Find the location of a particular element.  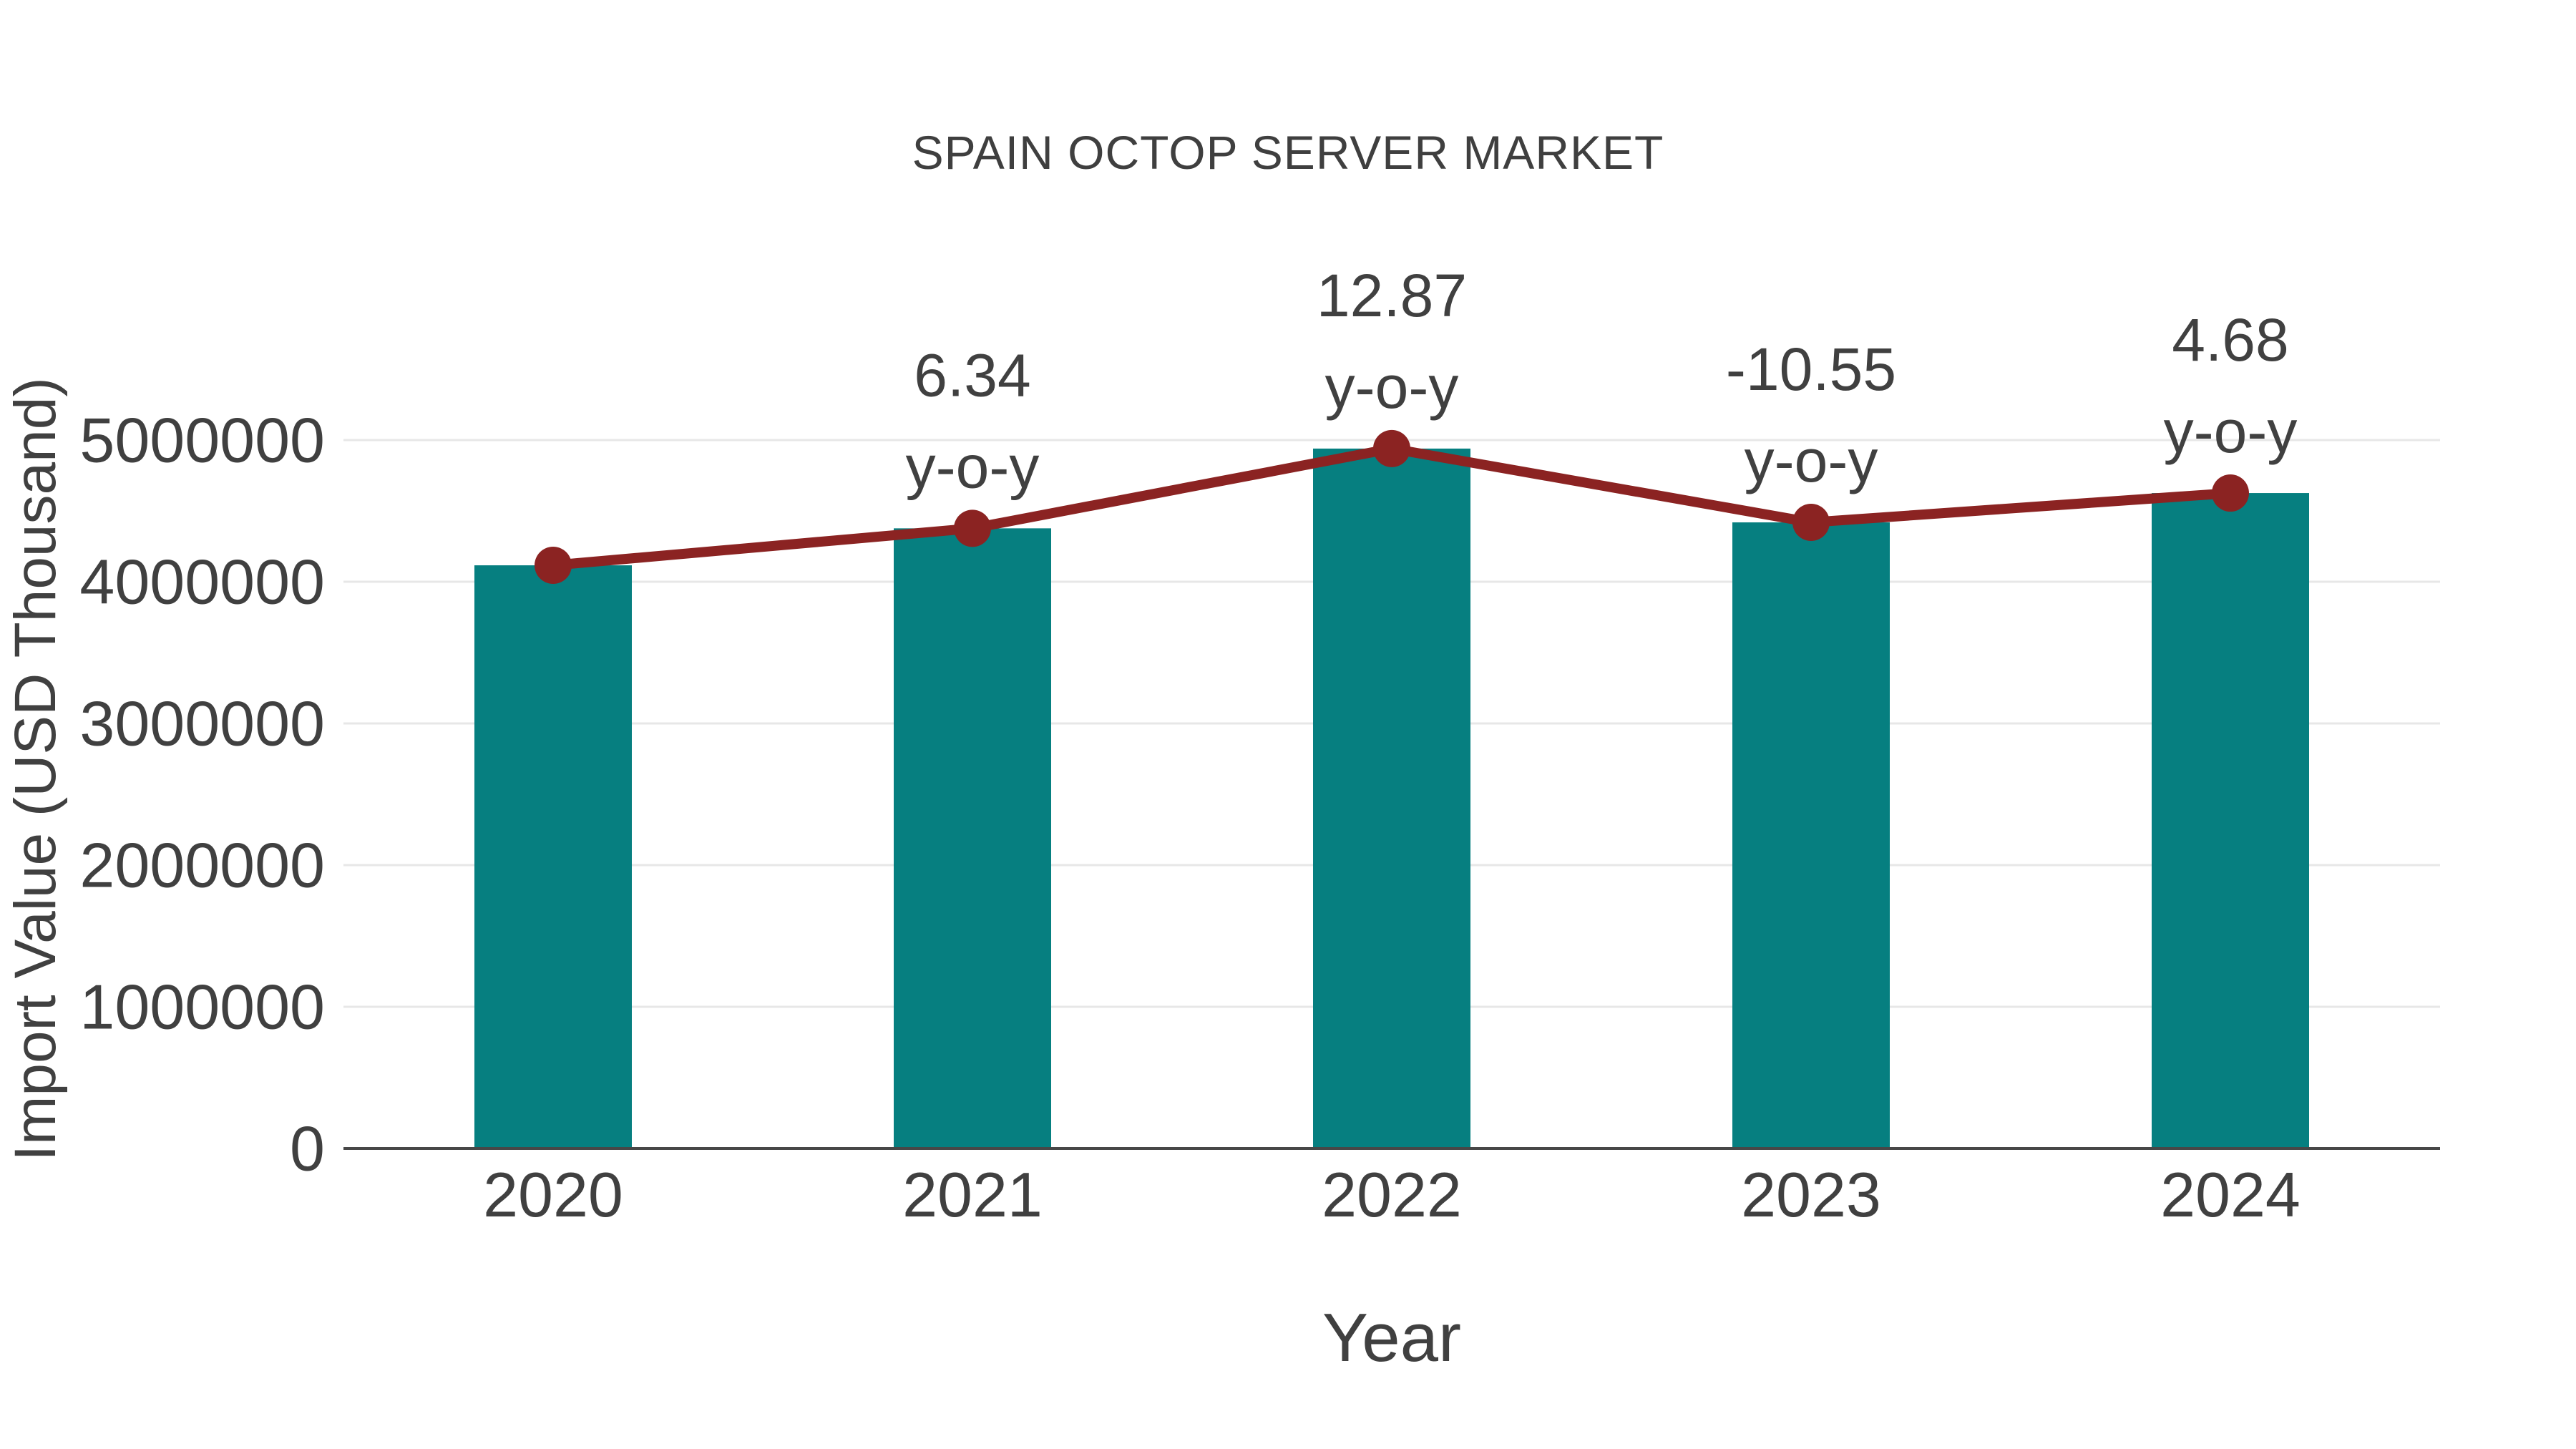

x-axis-title: Year is located at coordinates (1391, 1337).